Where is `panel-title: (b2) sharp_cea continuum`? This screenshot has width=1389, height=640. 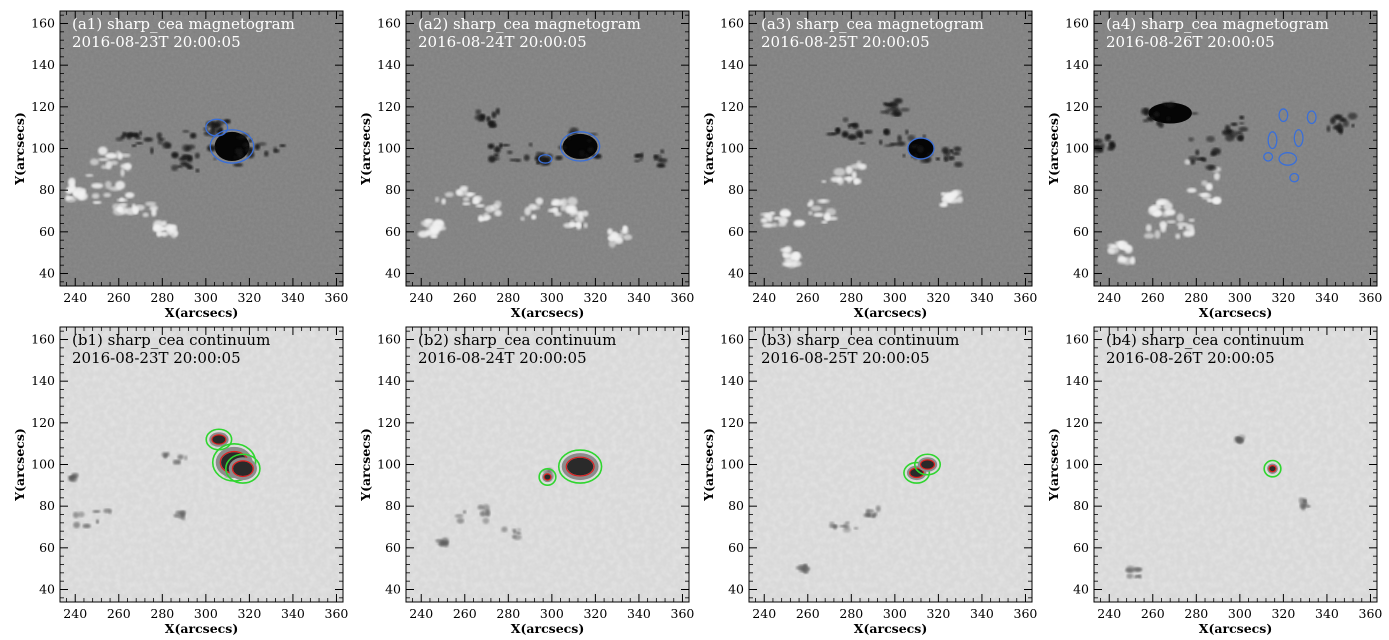 panel-title: (b2) sharp_cea continuum is located at coordinates (517, 340).